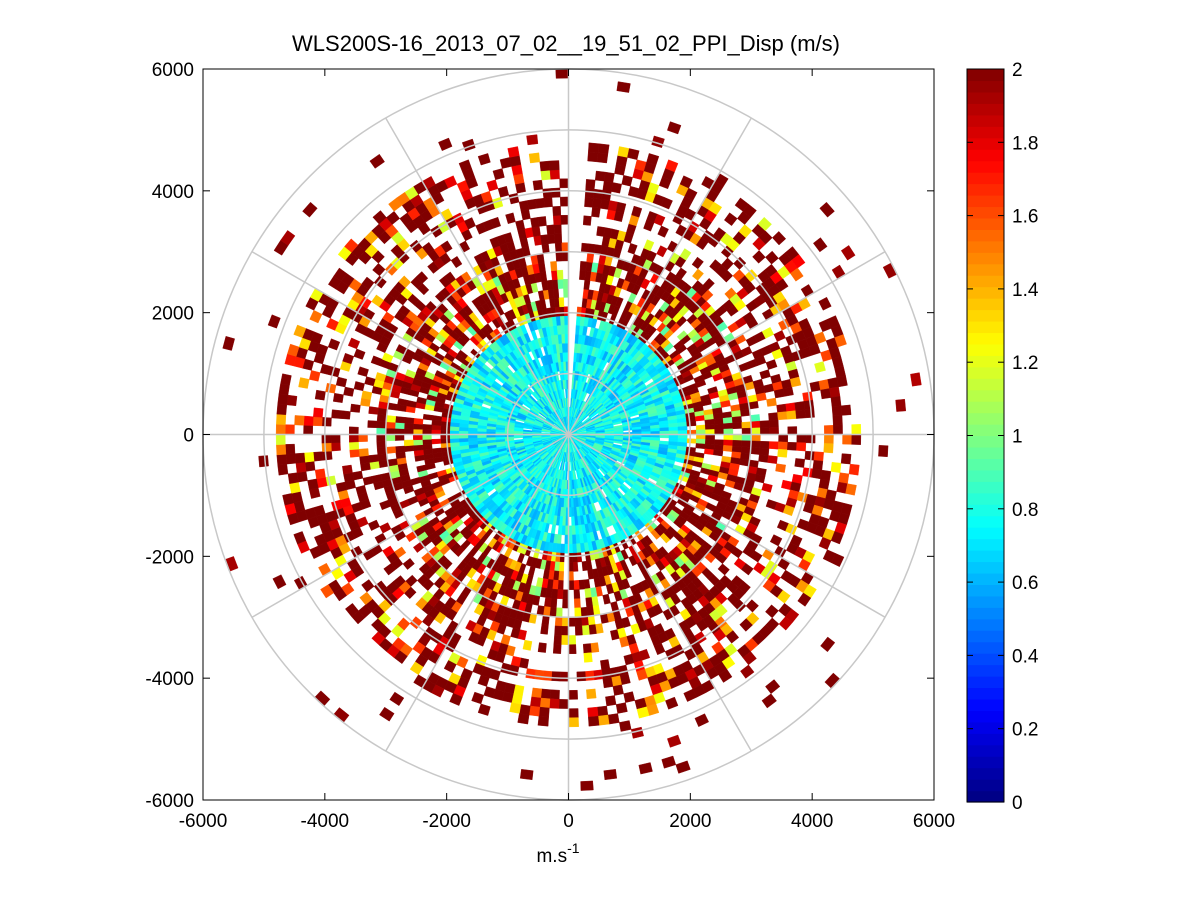  What do you see at coordinates (1017, 803) in the screenshot?
I see `colorbar-tick-label: 0` at bounding box center [1017, 803].